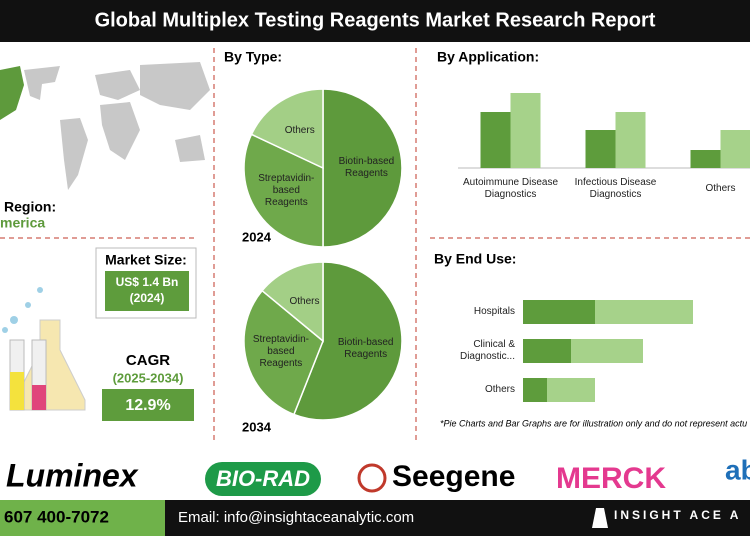 Image resolution: width=750 pixels, height=536 pixels. I want to click on market-size-year: (2024), so click(147, 298).